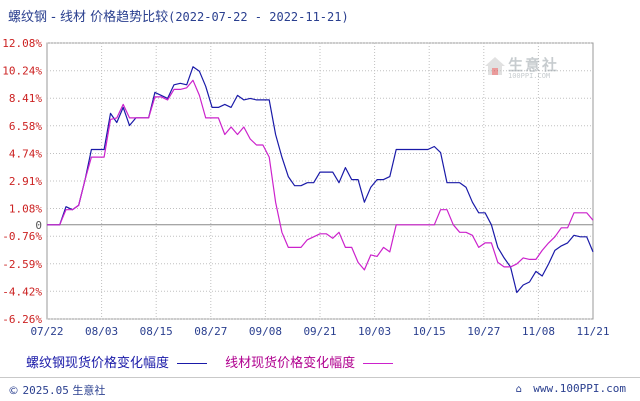  What do you see at coordinates (265, 331) in the screenshot?
I see `x-tick-label: 09/08` at bounding box center [265, 331].